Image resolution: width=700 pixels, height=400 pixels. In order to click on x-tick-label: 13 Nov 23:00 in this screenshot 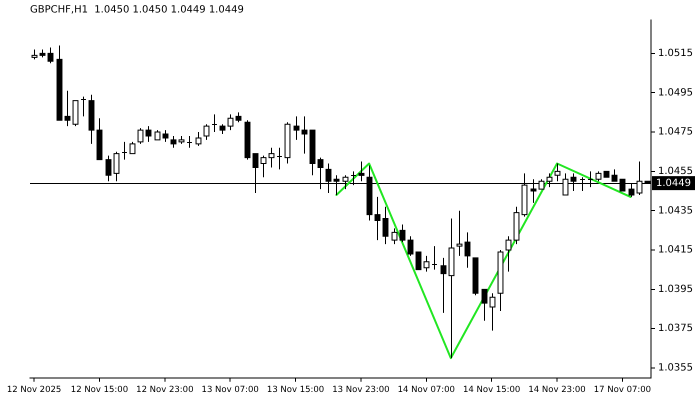, I will do `click(361, 390)`.